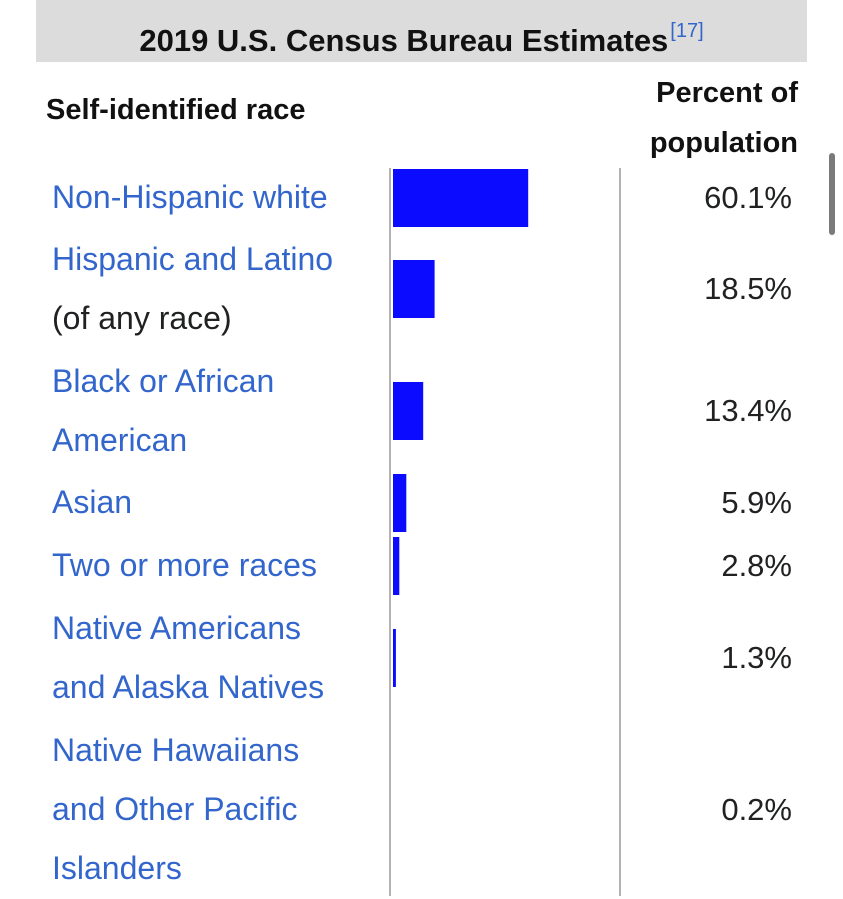 This screenshot has width=843, height=899. What do you see at coordinates (176, 110) in the screenshot?
I see `column-header-race: Self-identified race` at bounding box center [176, 110].